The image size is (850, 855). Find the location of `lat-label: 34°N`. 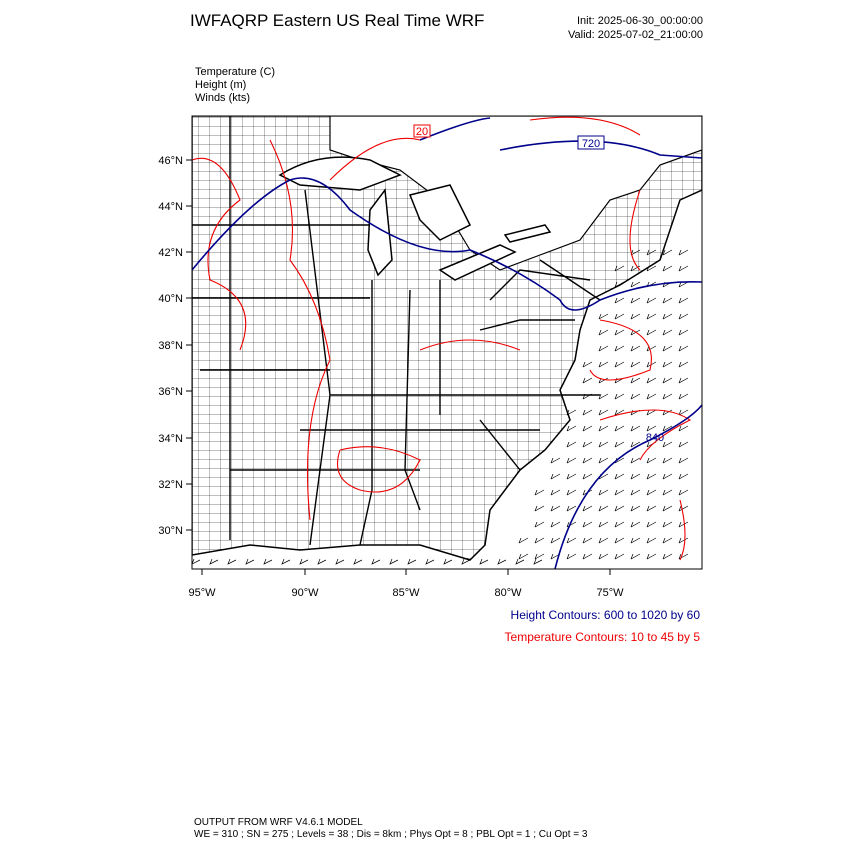

lat-label: 34°N is located at coordinates (170, 439).